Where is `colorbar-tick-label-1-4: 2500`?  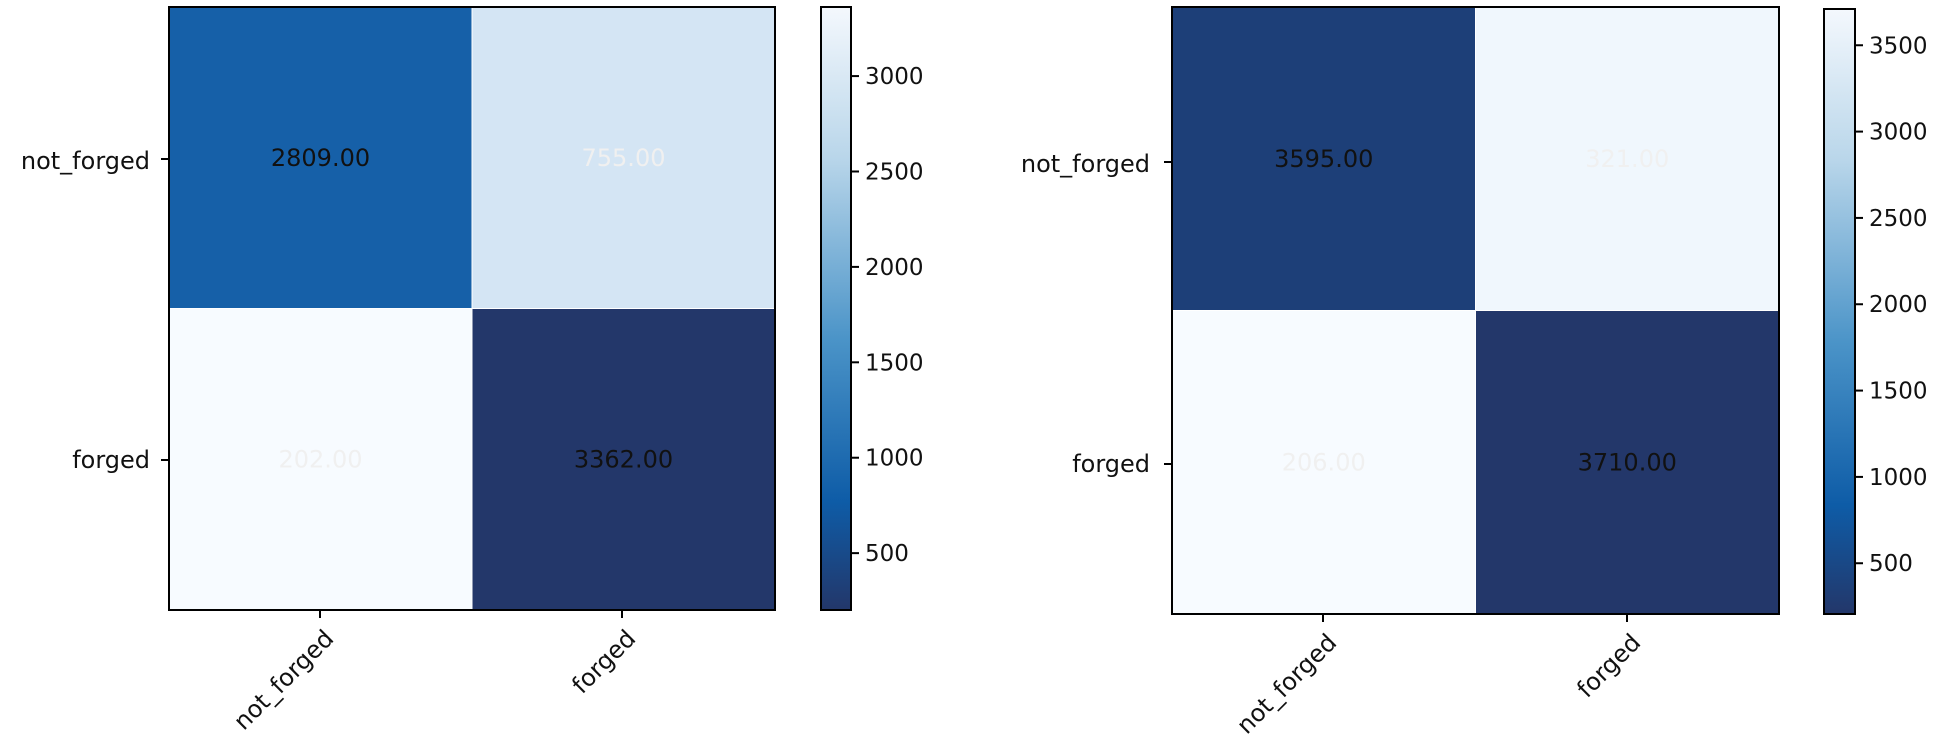 colorbar-tick-label-1-4: 2500 is located at coordinates (894, 172).